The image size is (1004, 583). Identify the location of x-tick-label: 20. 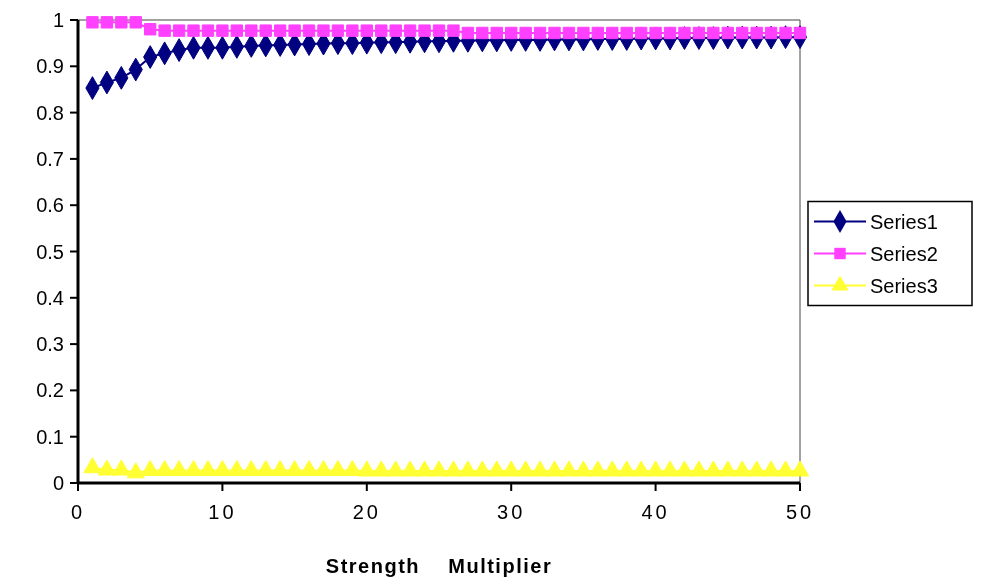
(366, 512).